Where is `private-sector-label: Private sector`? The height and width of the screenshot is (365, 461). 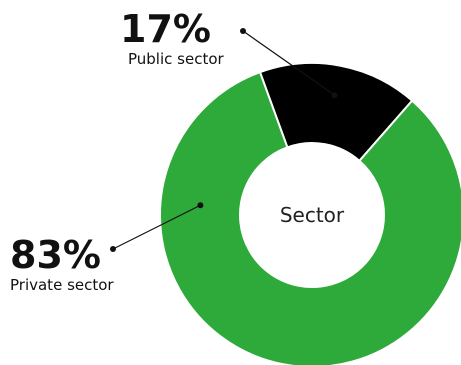
private-sector-label: Private sector is located at coordinates (62, 285).